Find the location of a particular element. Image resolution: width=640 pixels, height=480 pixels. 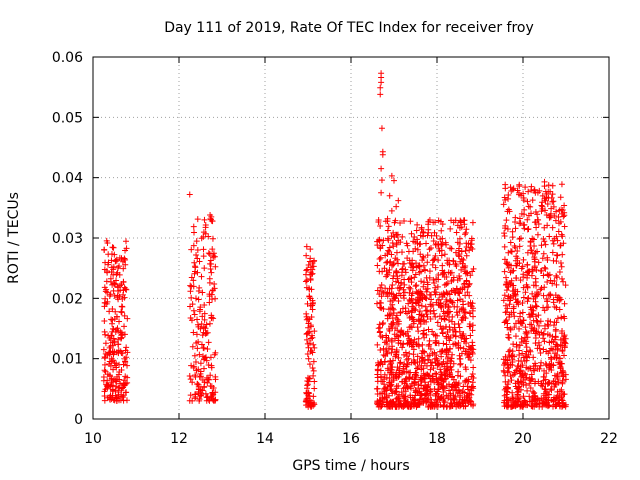

data-point-outlier is located at coordinates (544, 198).